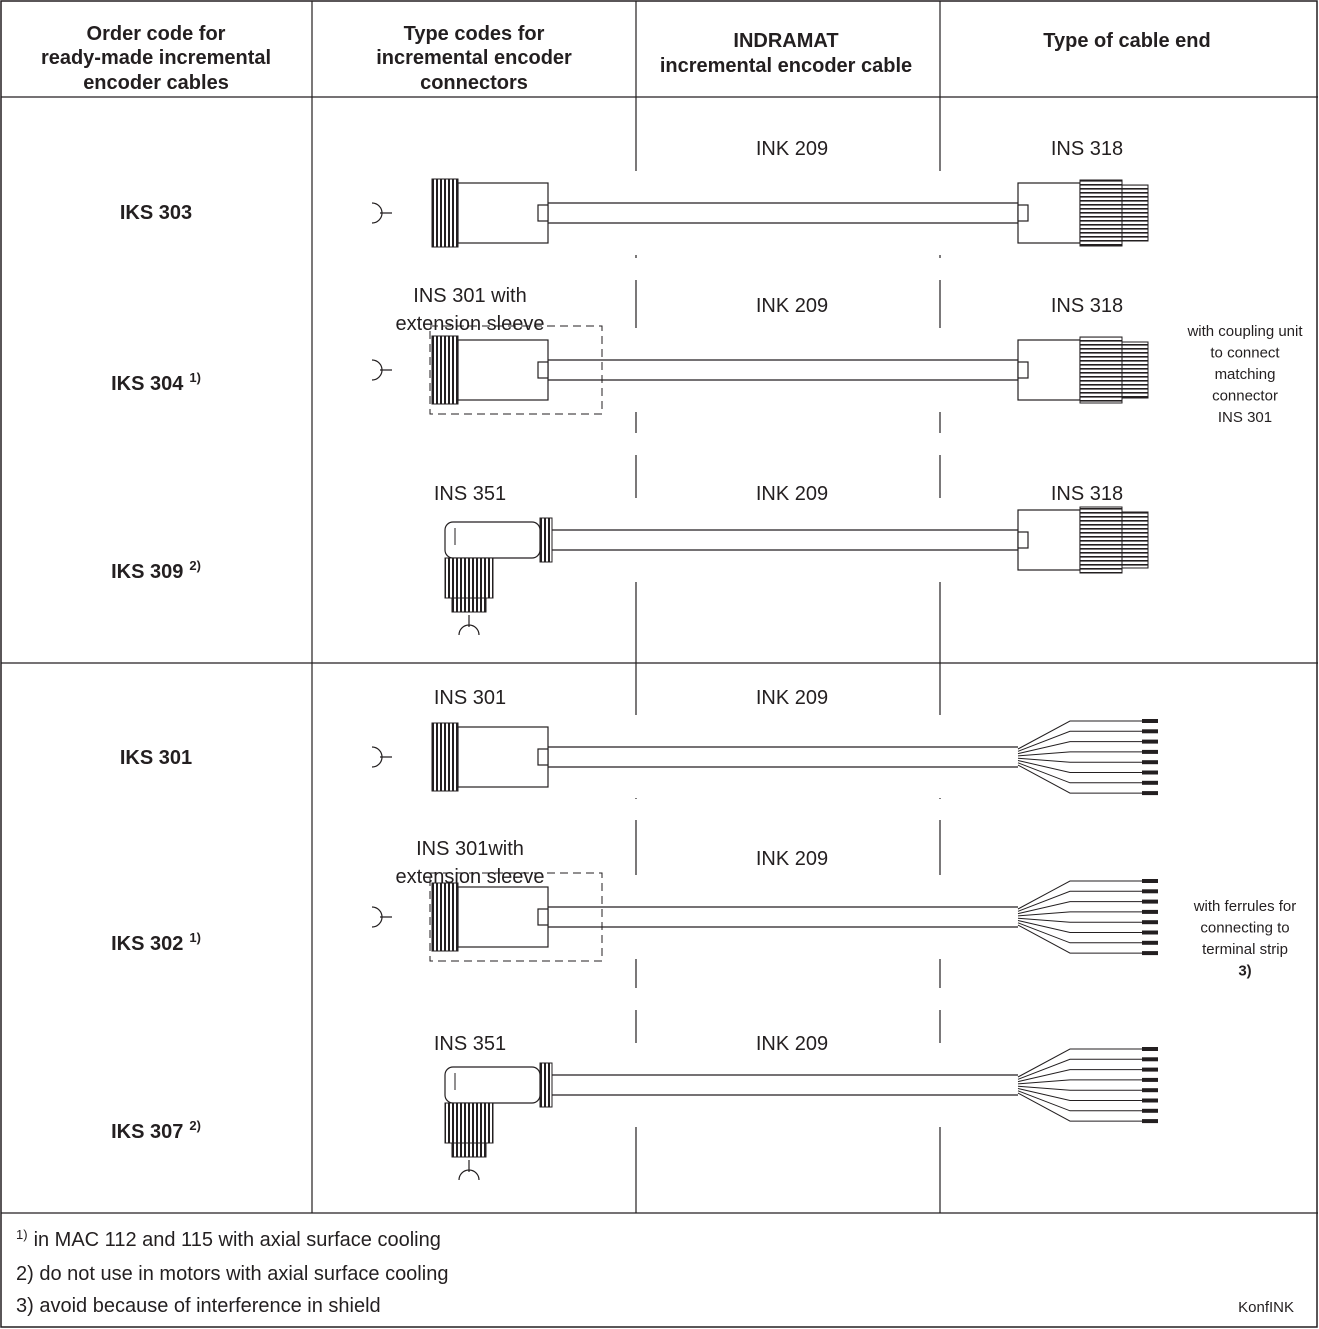 Image resolution: width=1319 pixels, height=1329 pixels. I want to click on end-note: connecting to, so click(1244, 928).